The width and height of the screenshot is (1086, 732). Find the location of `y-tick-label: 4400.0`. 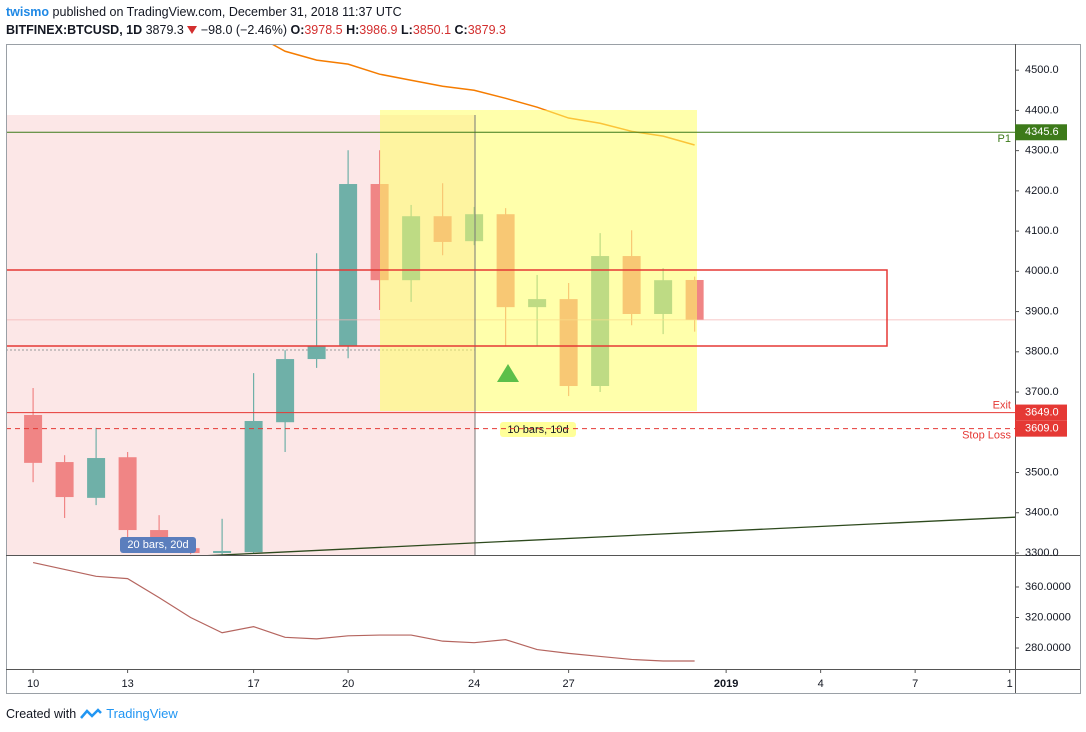

y-tick-label: 4400.0 is located at coordinates (1042, 110).